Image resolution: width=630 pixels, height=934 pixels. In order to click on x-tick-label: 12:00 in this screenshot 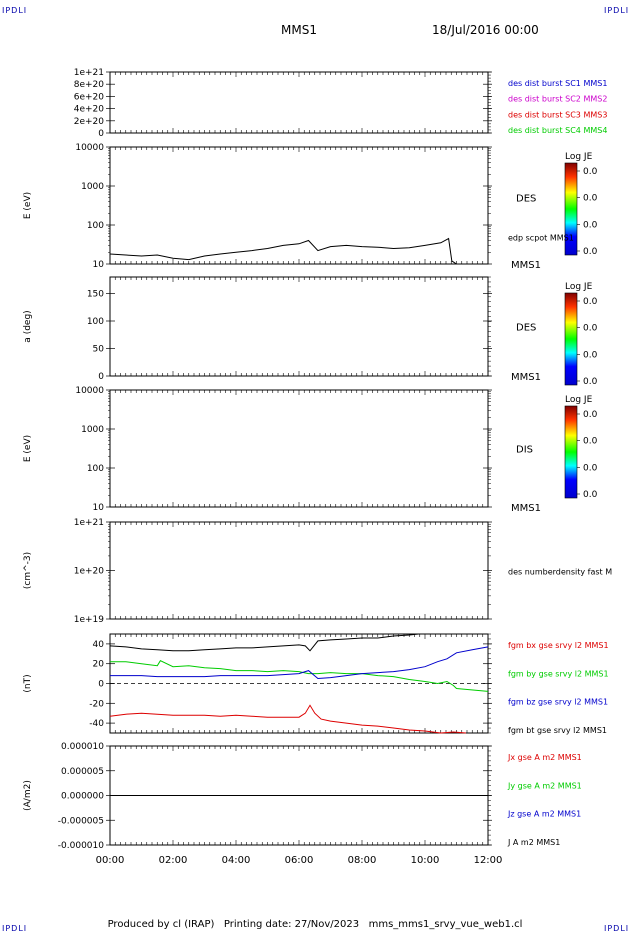, I will do `click(488, 860)`.